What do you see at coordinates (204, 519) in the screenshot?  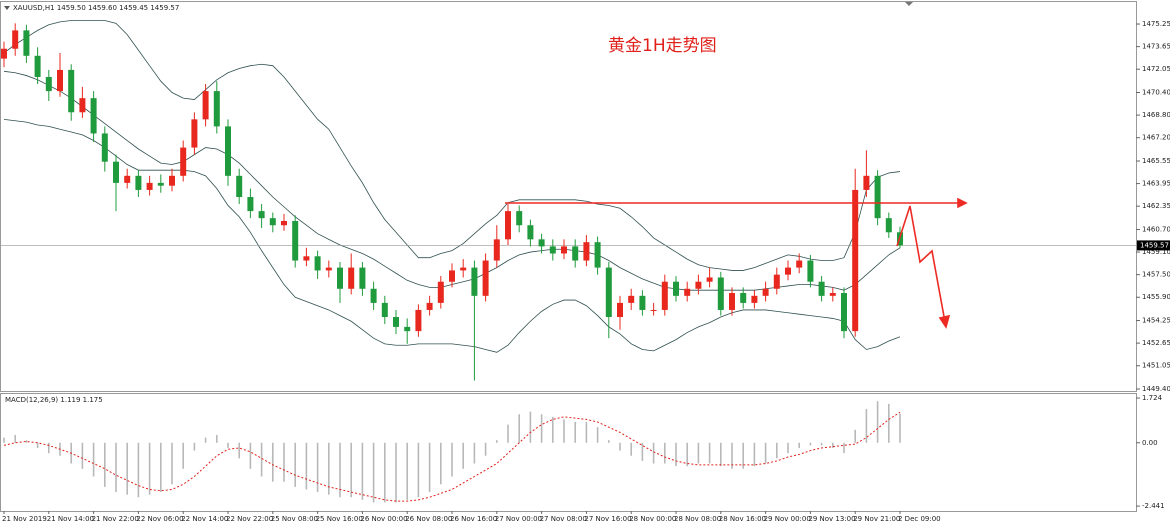 I see `x-tick-label: 22 Nov 14:00` at bounding box center [204, 519].